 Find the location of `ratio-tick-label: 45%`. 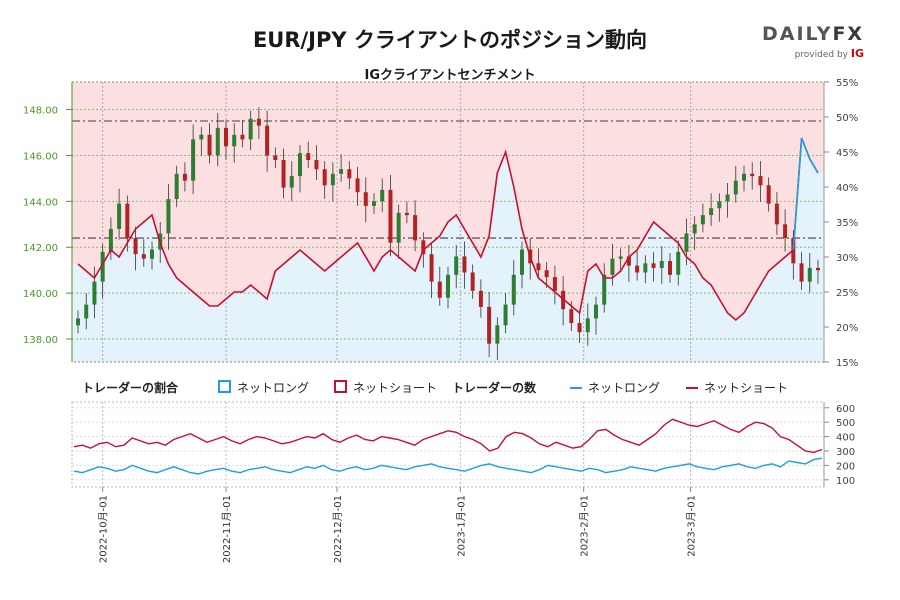

ratio-tick-label: 45% is located at coordinates (847, 153).